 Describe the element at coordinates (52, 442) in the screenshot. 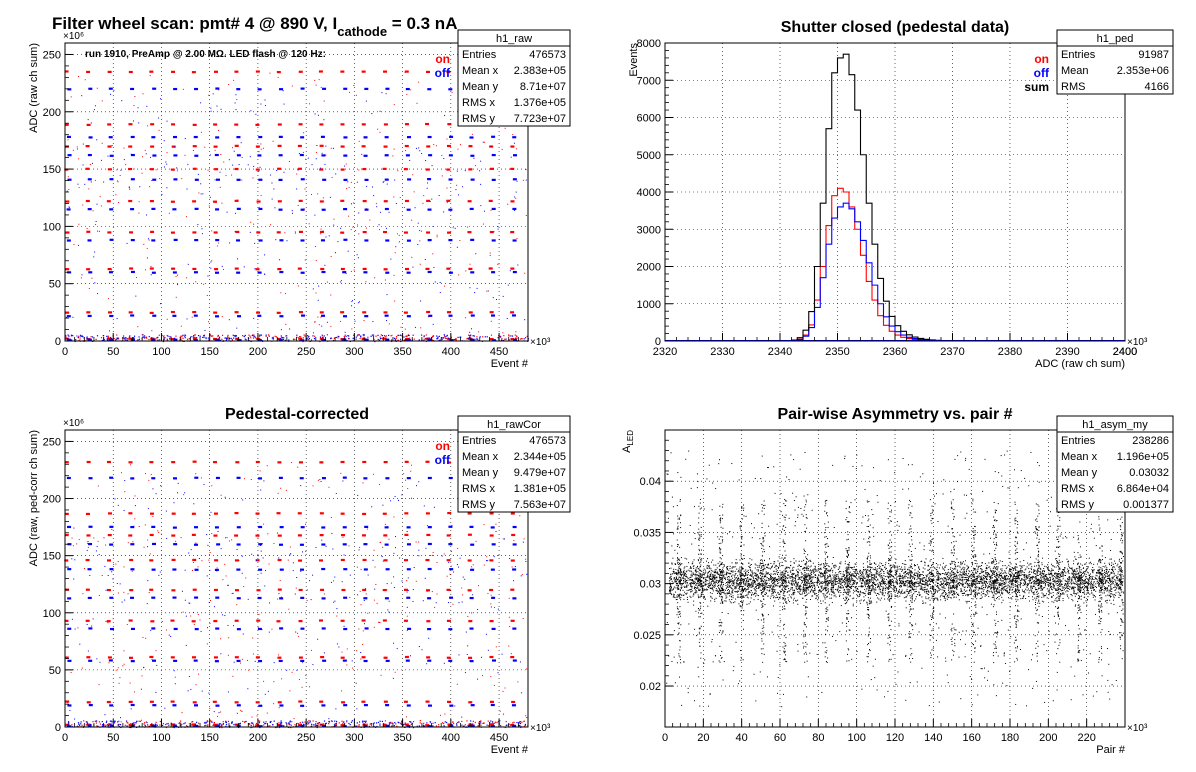

I see `cor-y-tick-label-5: 250` at that location.